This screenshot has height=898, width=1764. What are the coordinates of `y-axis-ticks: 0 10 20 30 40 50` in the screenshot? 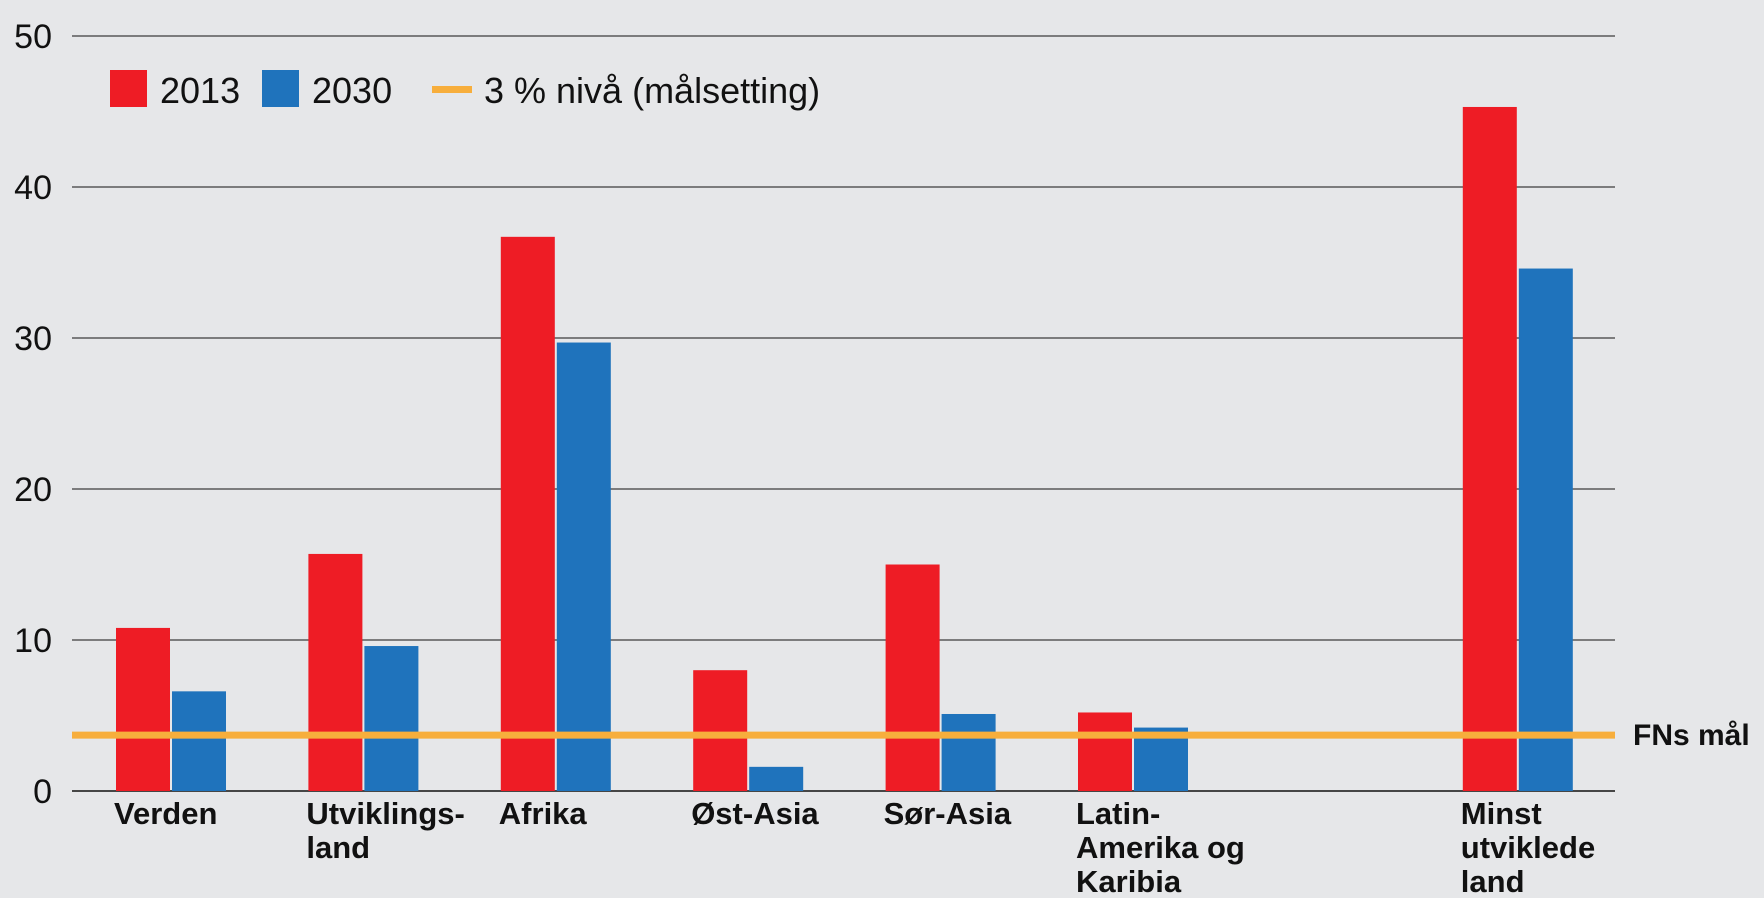 It's located at (33, 414).